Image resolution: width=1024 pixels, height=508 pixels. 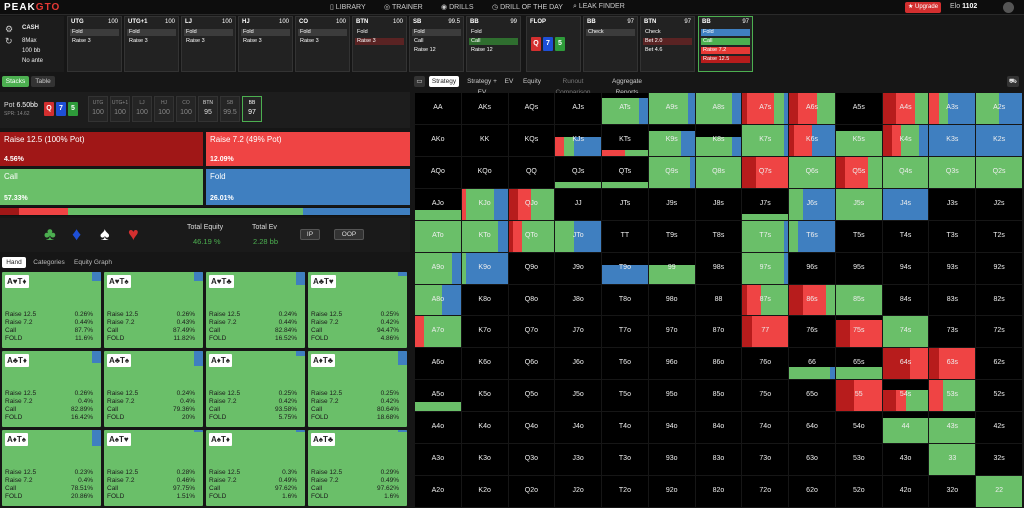 I want to click on matrix-cell-72o: 72o, so click(x=765, y=491).